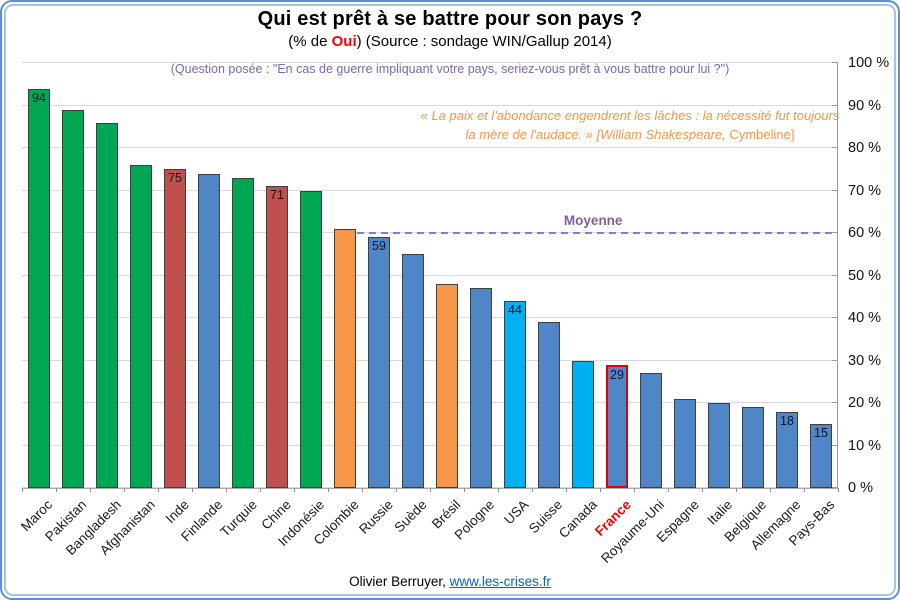 Image resolution: width=900 pixels, height=600 pixels. Describe the element at coordinates (310, 41) in the screenshot. I see `subtitle-prefix: (% de` at that location.